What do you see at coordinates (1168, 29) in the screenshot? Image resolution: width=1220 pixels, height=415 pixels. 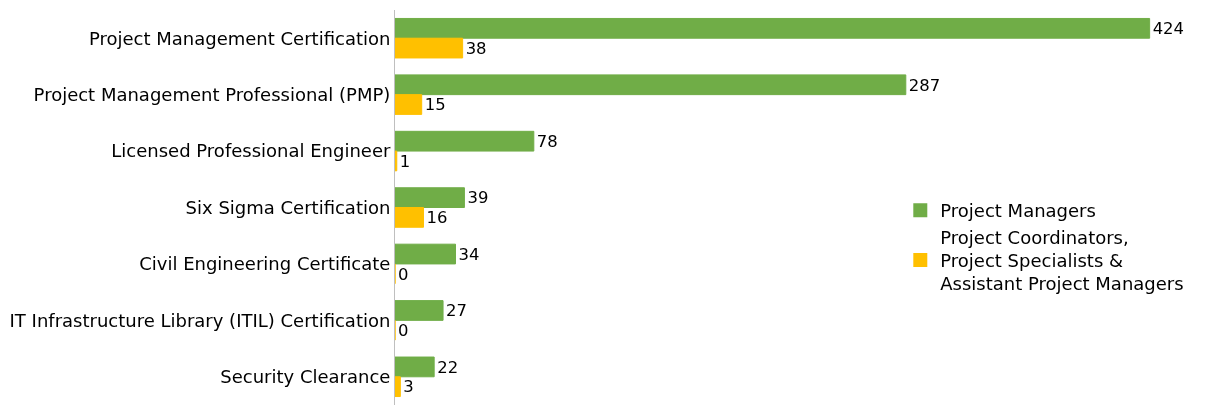 I see `data-label: 424` at bounding box center [1168, 29].